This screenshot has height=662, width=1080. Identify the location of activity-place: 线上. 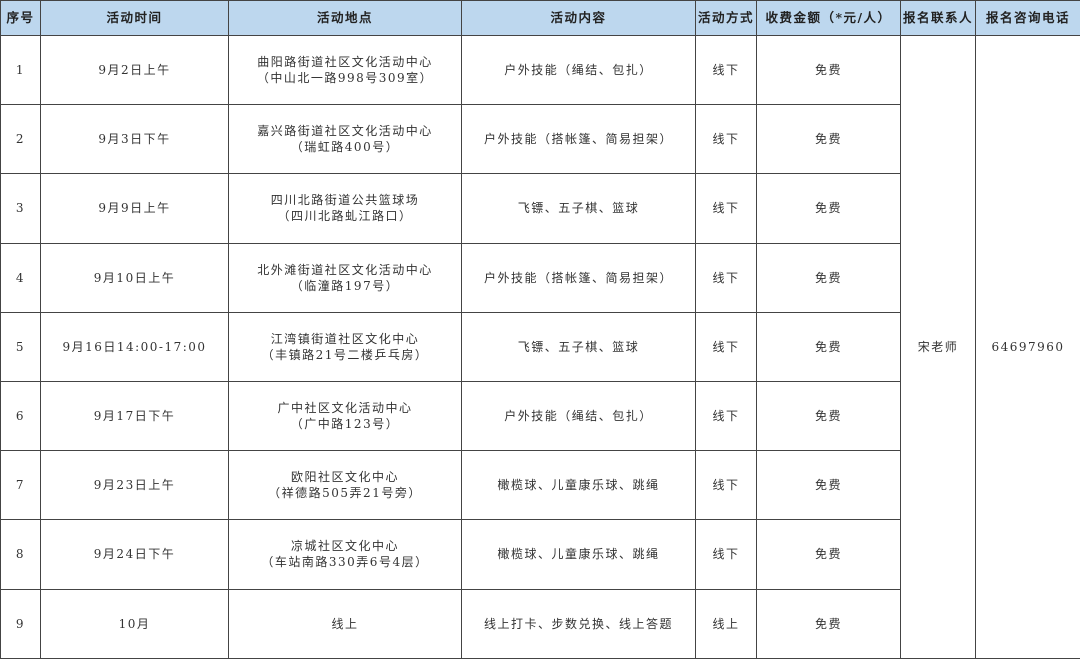
(345, 623).